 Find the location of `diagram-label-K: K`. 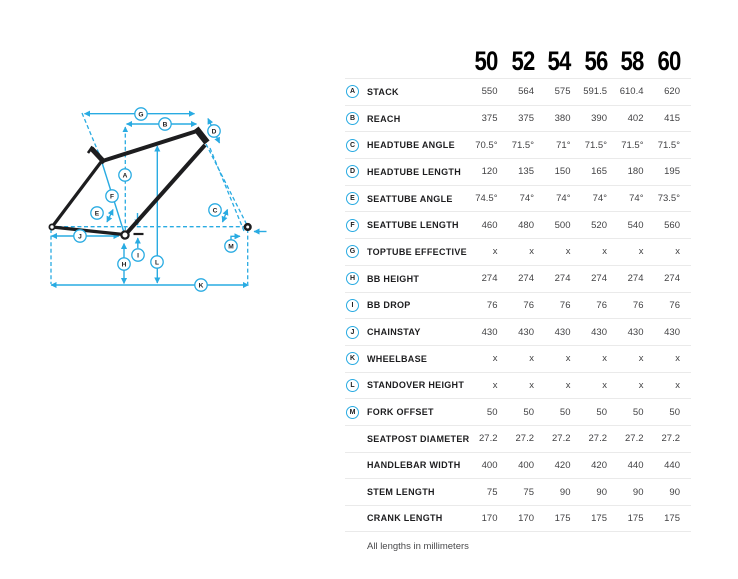

diagram-label-K: K is located at coordinates (201, 285).